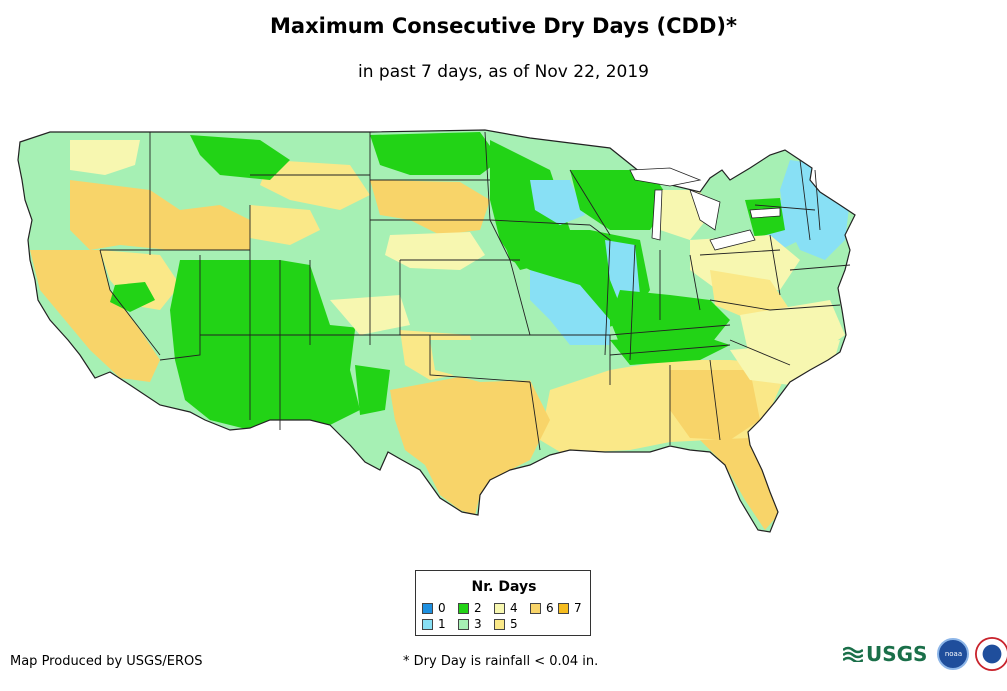  What do you see at coordinates (95, 316) in the screenshot?
I see `region-6-california` at bounding box center [95, 316].